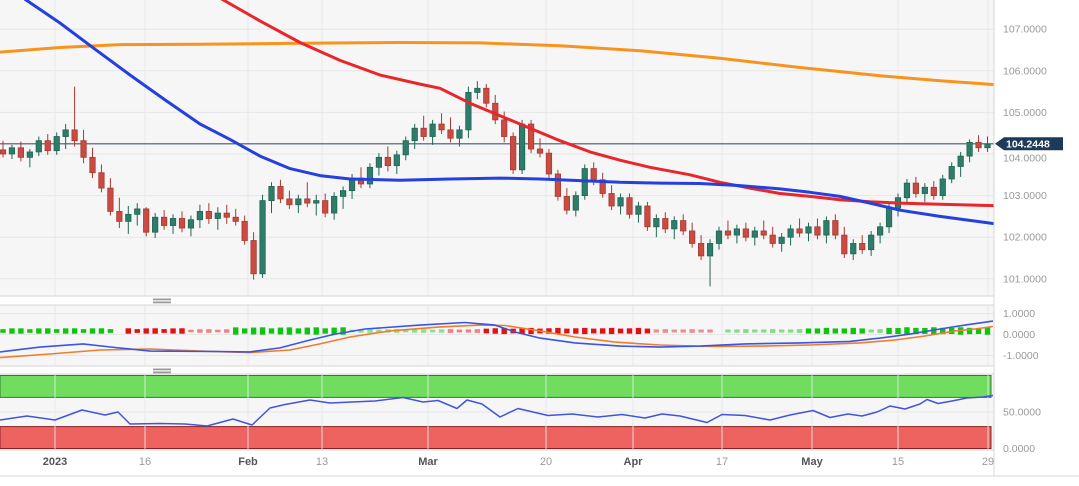 The image size is (1079, 486). Describe the element at coordinates (1028, 144) in the screenshot. I see `current-price-value: 104.2448` at that location.